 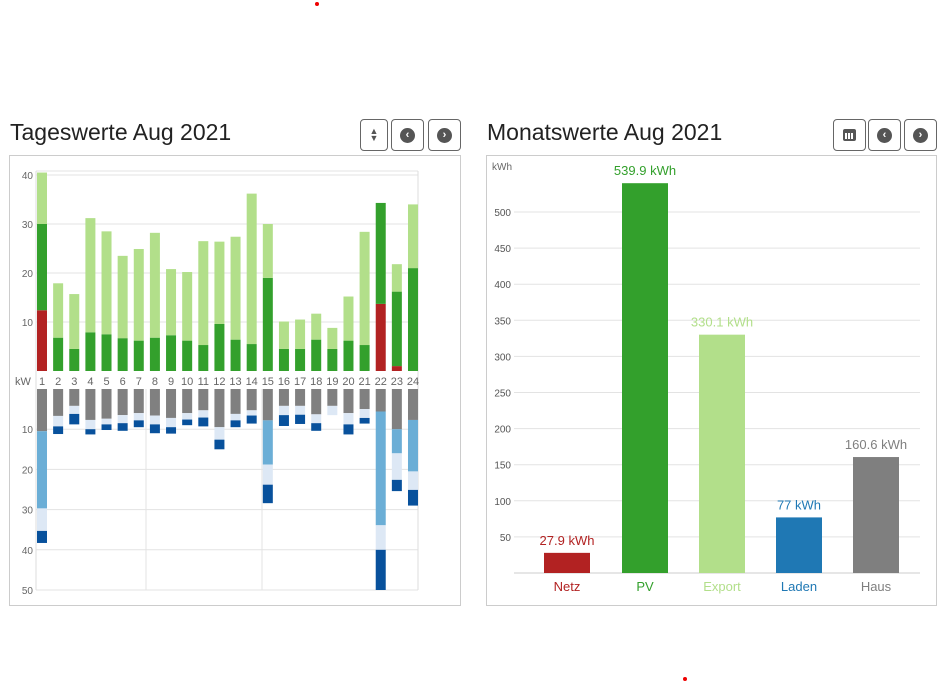 I want to click on sort-toggle-button: ▲ ▼, so click(x=374, y=135).